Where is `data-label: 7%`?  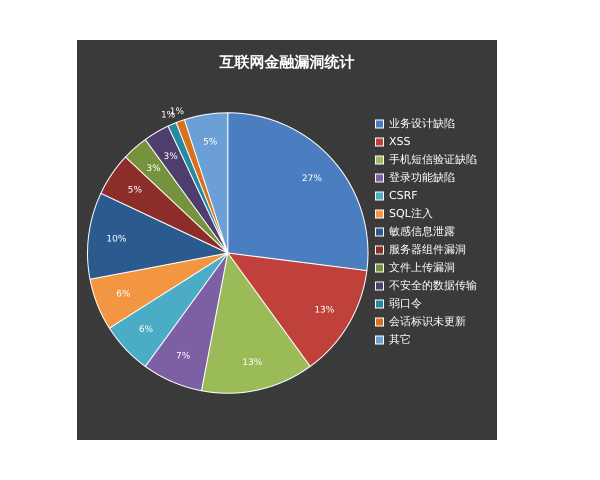 data-label: 7% is located at coordinates (183, 356).